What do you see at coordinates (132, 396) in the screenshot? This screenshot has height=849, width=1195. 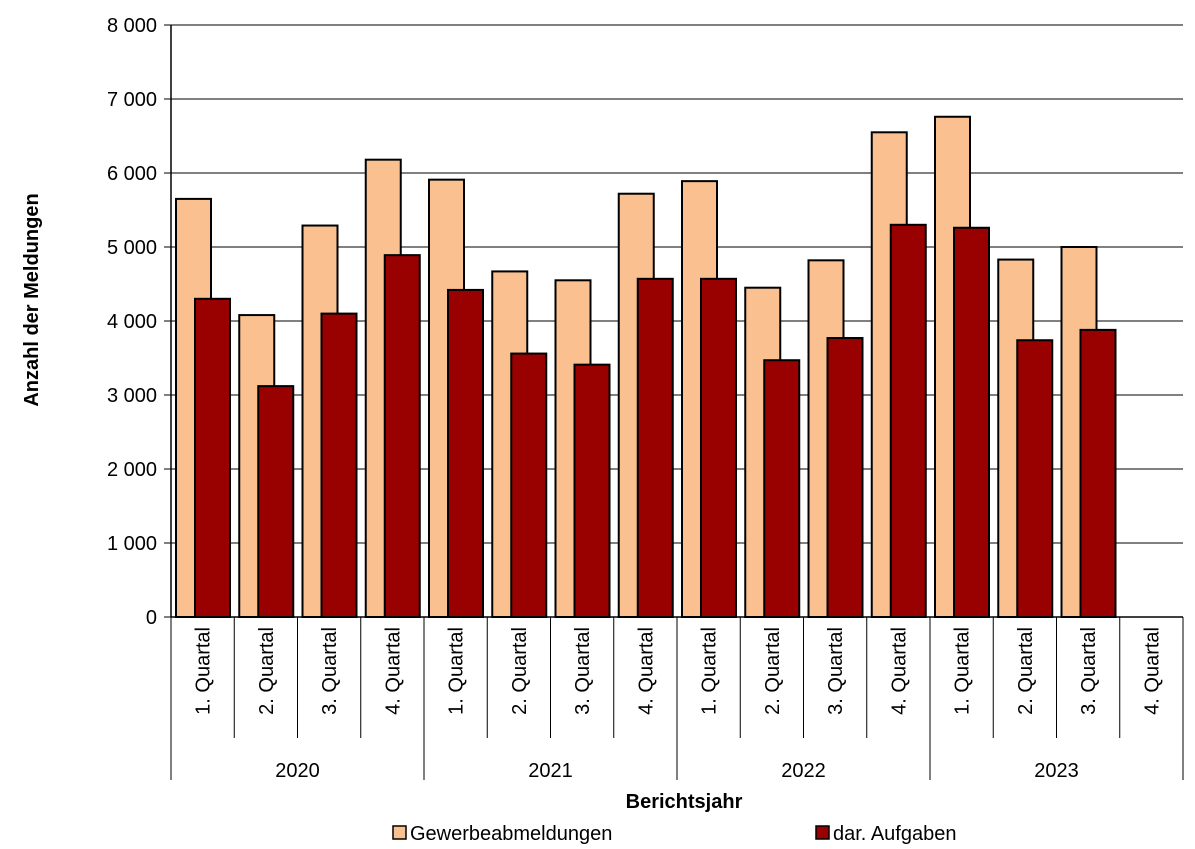 I see `y-tick-label: 3 000` at bounding box center [132, 396].